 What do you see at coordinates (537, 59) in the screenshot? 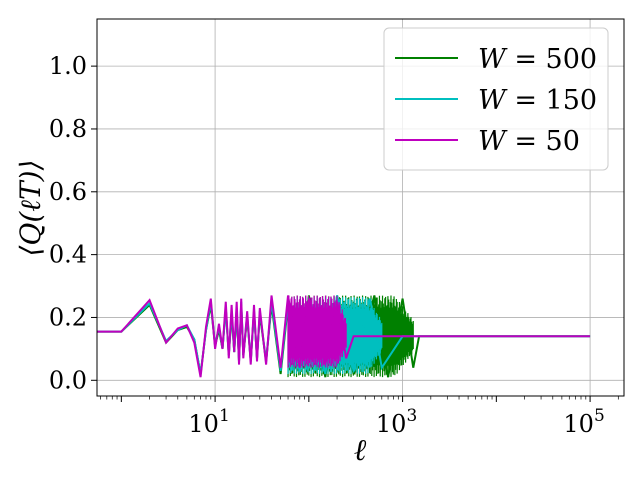
I see `legend-label: W = 500` at bounding box center [537, 59].